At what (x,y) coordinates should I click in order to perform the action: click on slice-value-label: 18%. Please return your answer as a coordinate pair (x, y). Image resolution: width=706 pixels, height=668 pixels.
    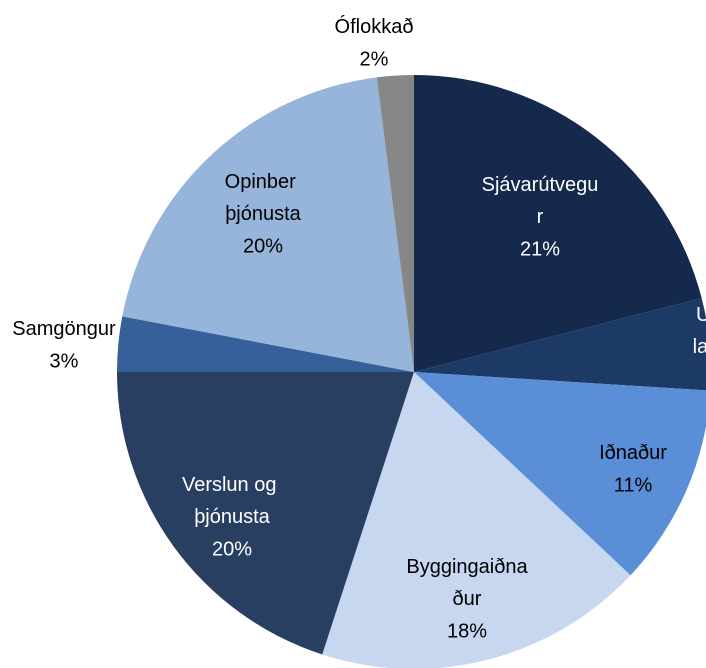
    Looking at the image, I should click on (467, 631).